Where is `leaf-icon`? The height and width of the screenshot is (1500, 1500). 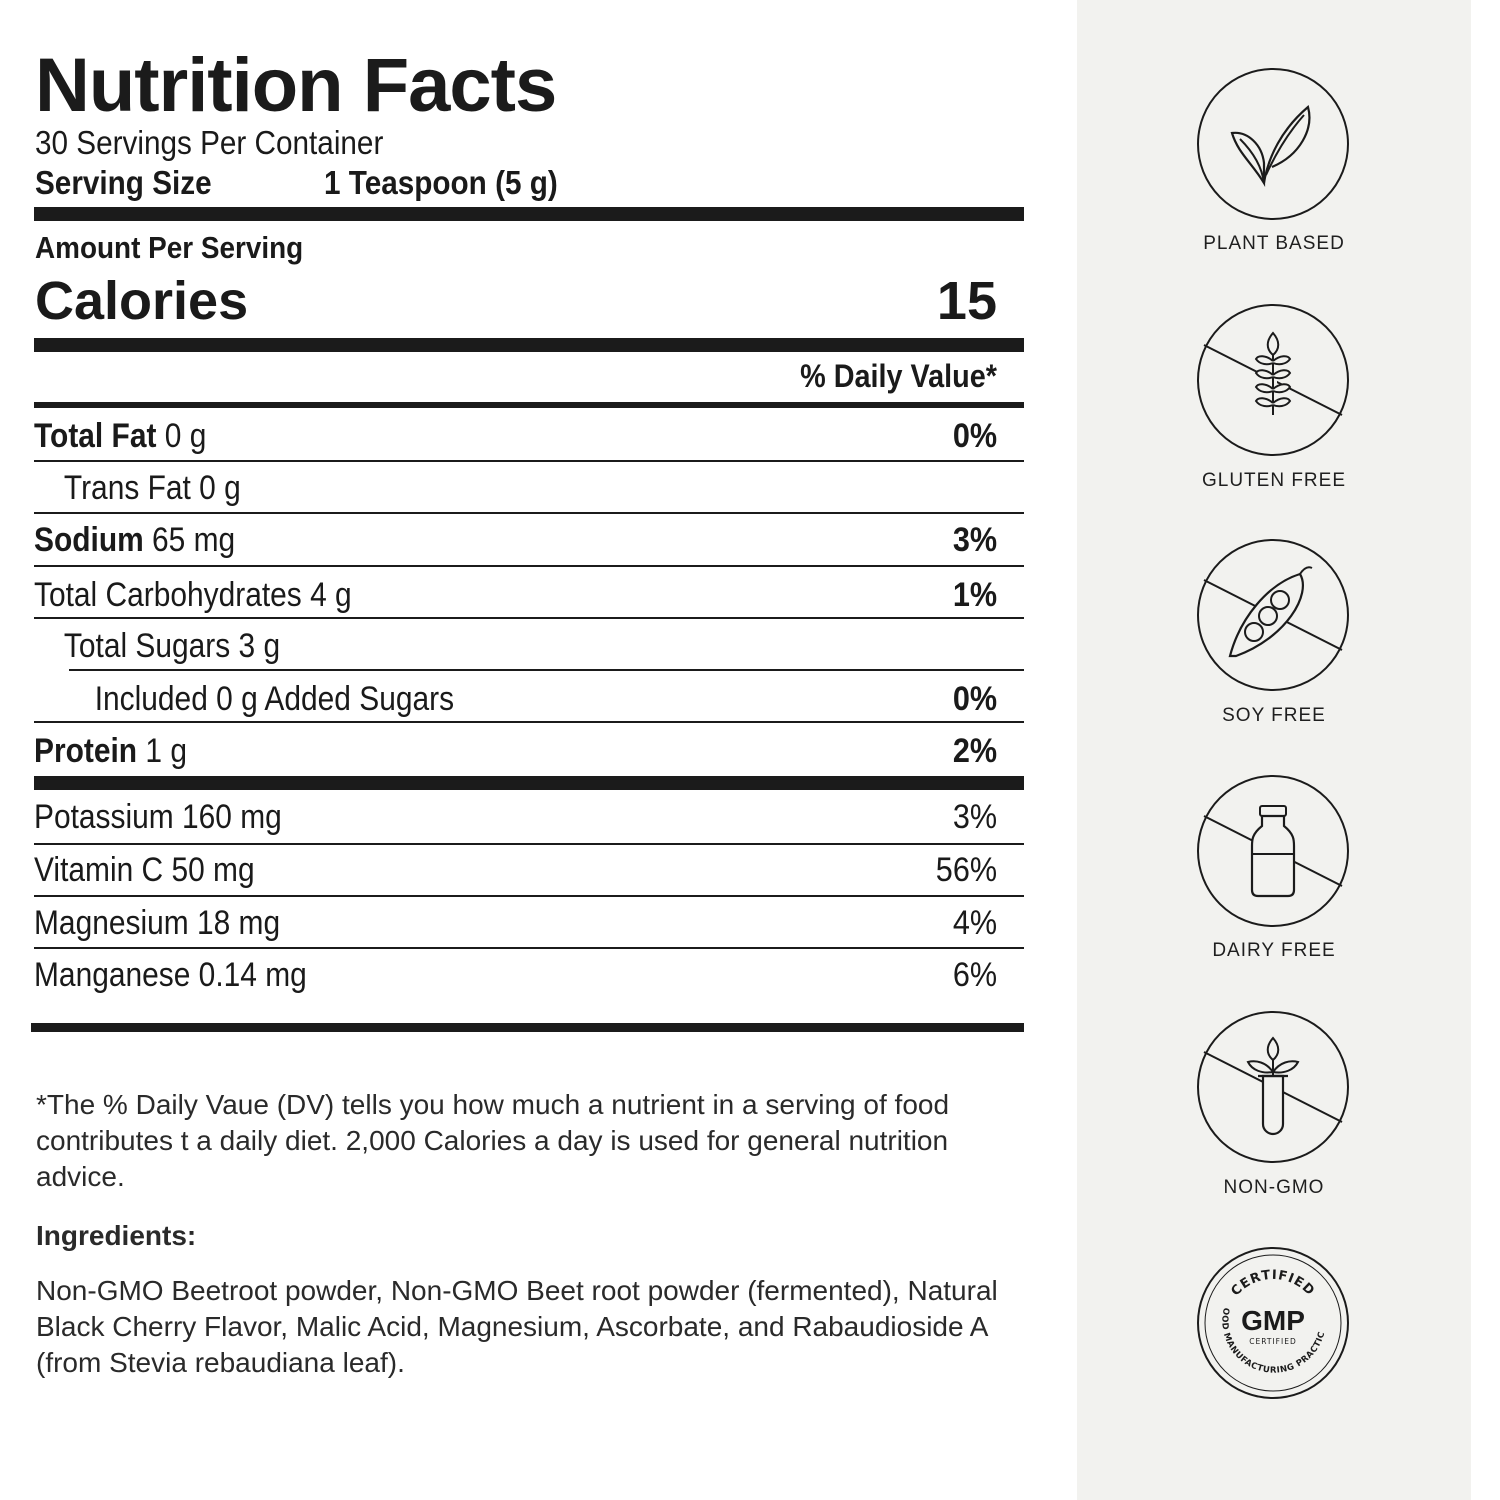 leaf-icon is located at coordinates (1273, 144).